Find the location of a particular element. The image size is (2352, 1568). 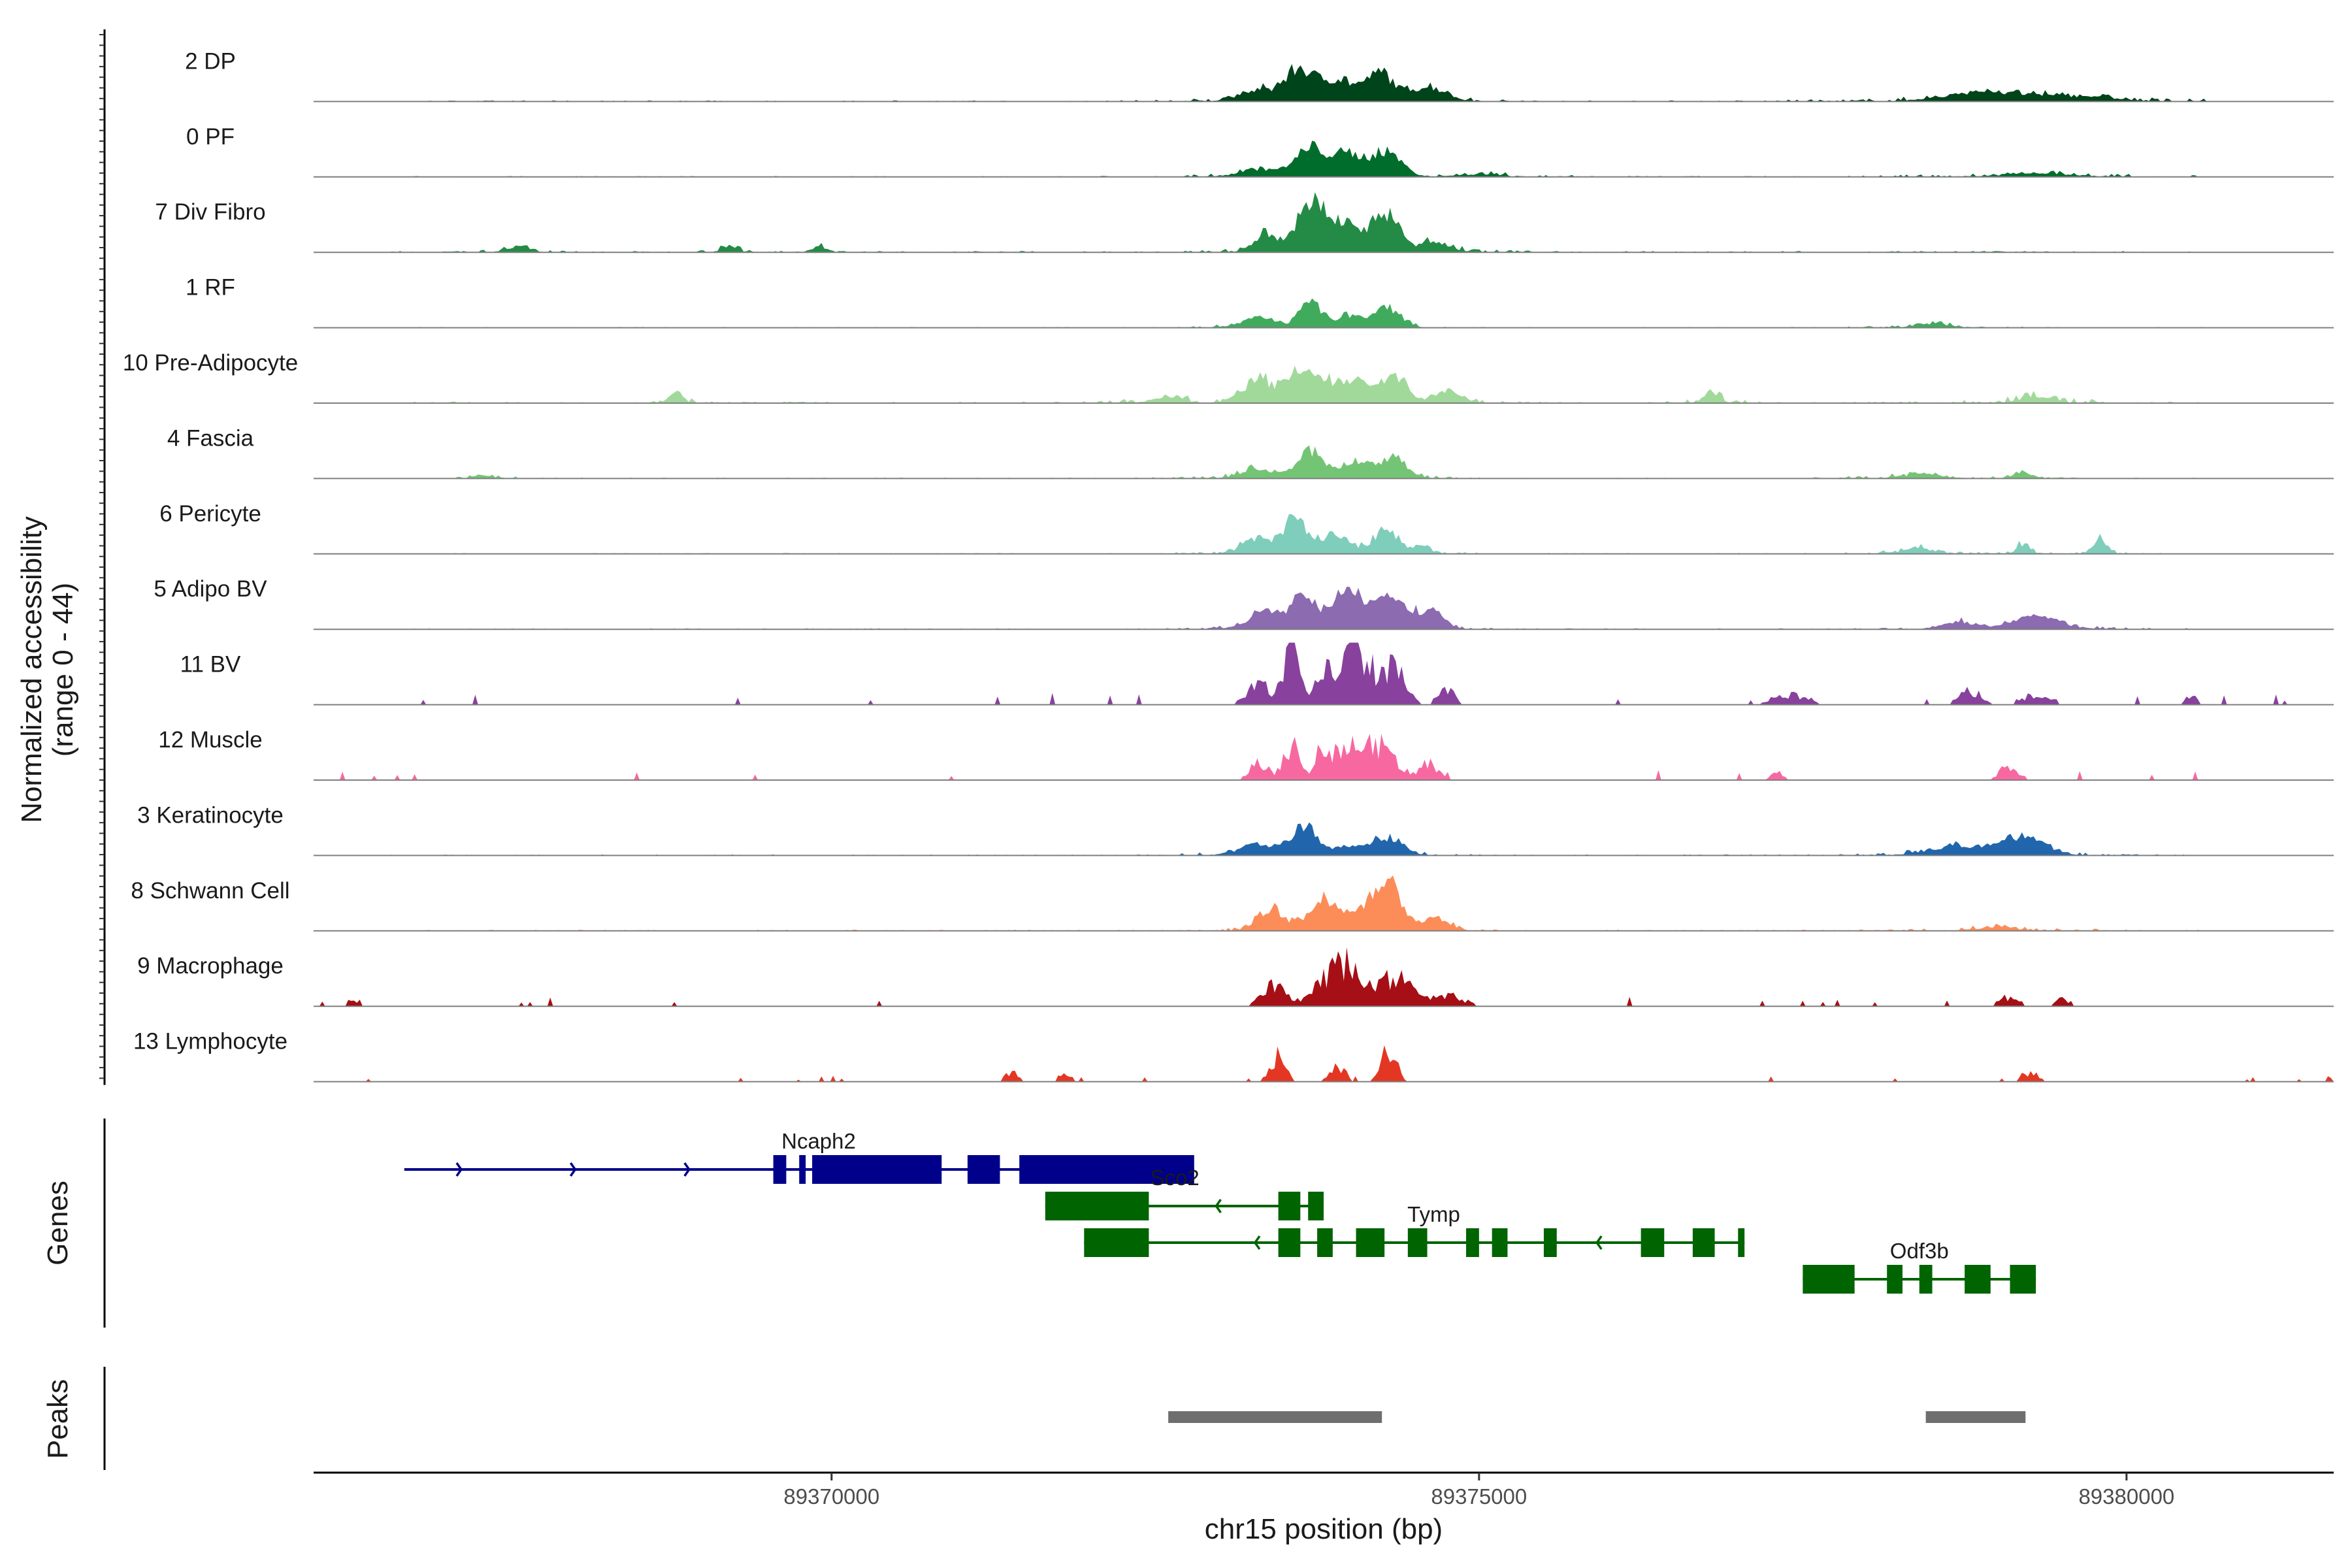

track-label: 11 BV is located at coordinates (210, 665).